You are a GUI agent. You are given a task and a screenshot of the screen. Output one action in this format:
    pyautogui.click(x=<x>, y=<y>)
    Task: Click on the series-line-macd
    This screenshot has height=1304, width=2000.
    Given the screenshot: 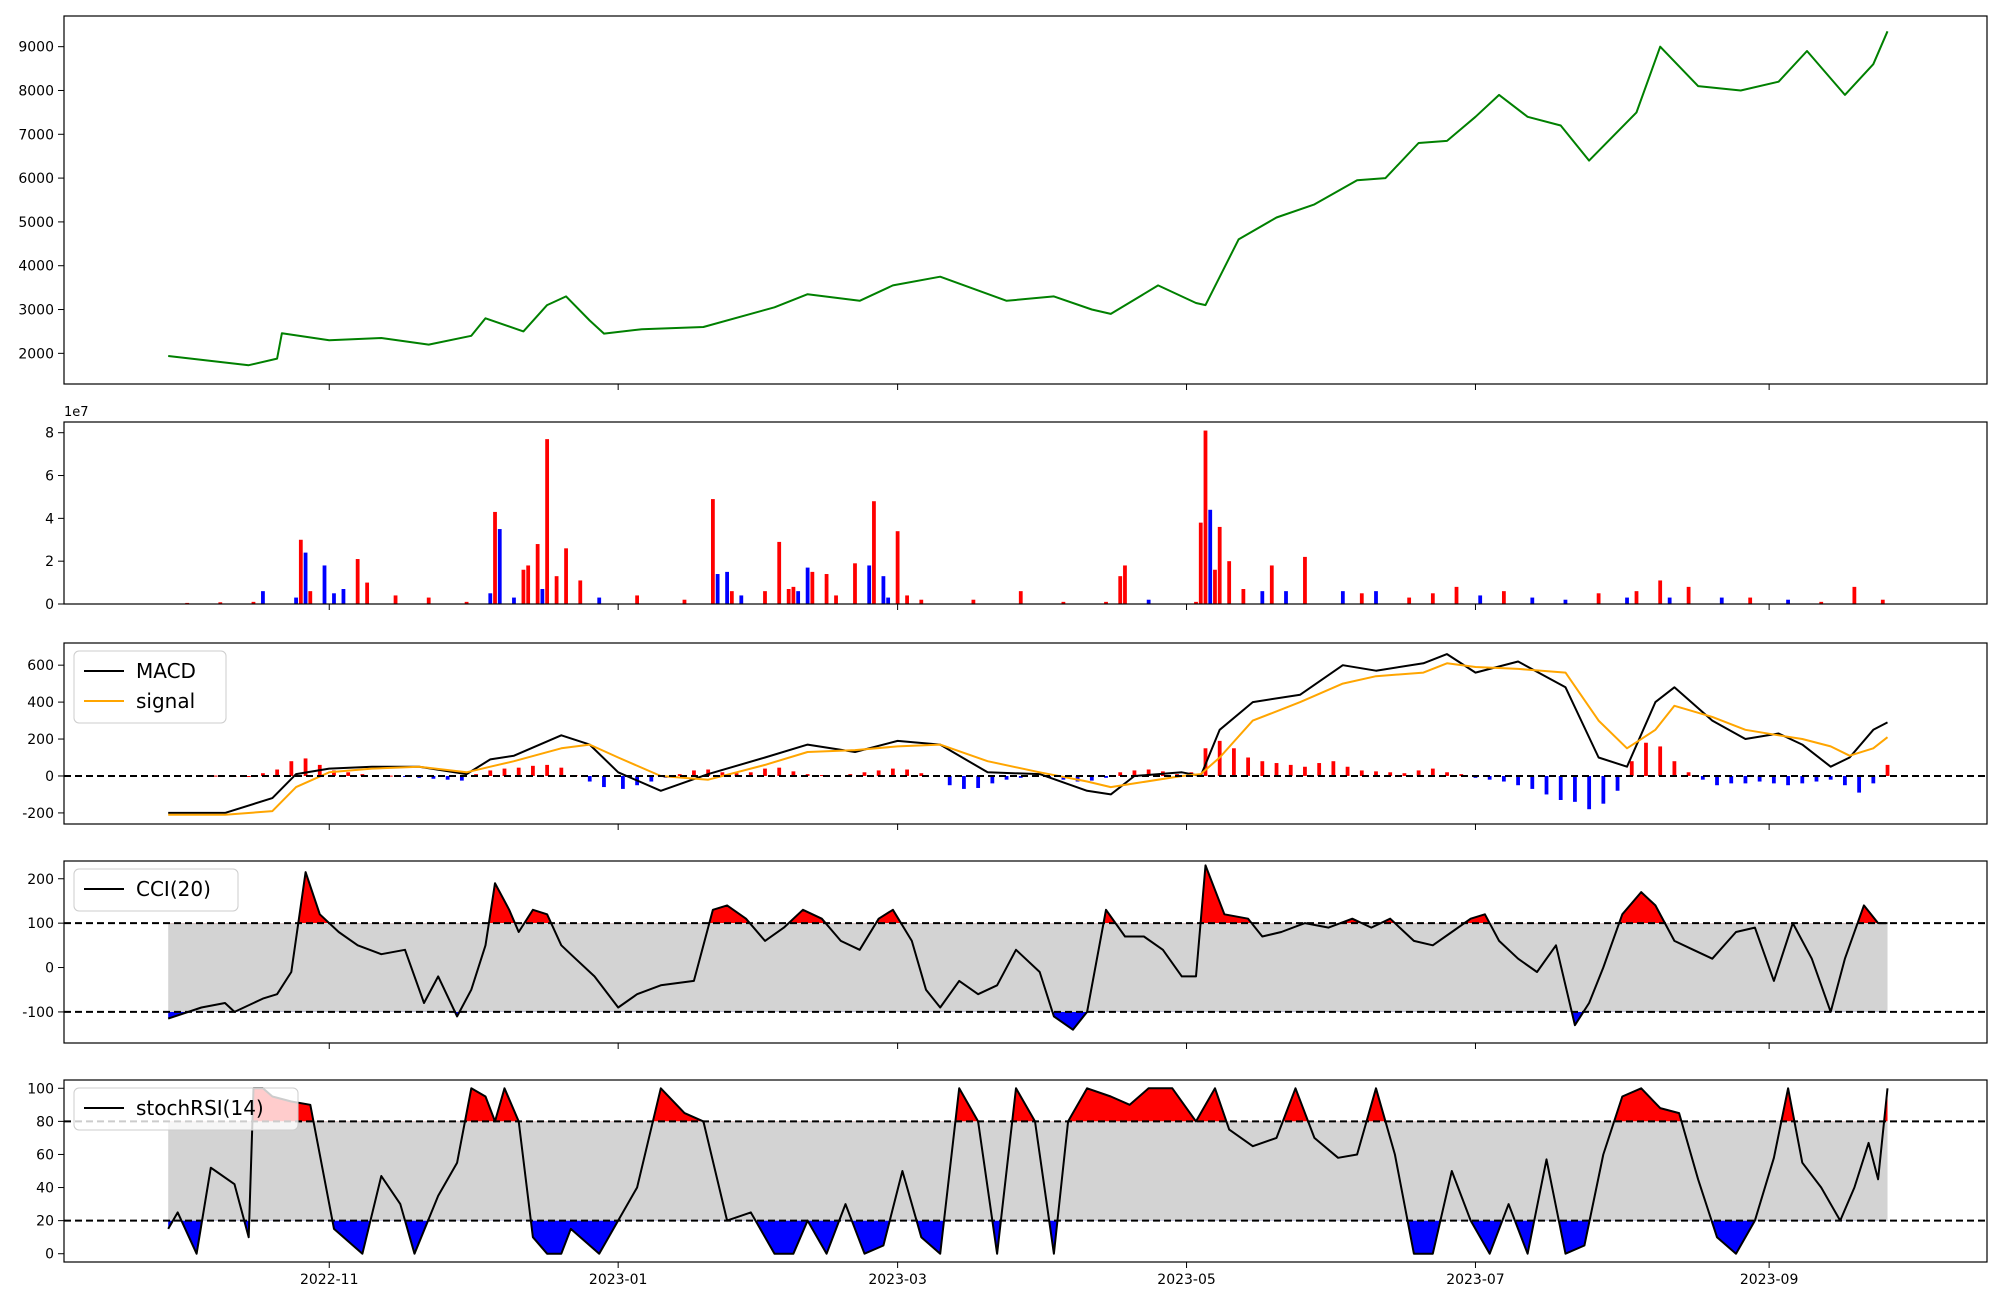 What is the action you would take?
    pyautogui.click(x=1028, y=733)
    